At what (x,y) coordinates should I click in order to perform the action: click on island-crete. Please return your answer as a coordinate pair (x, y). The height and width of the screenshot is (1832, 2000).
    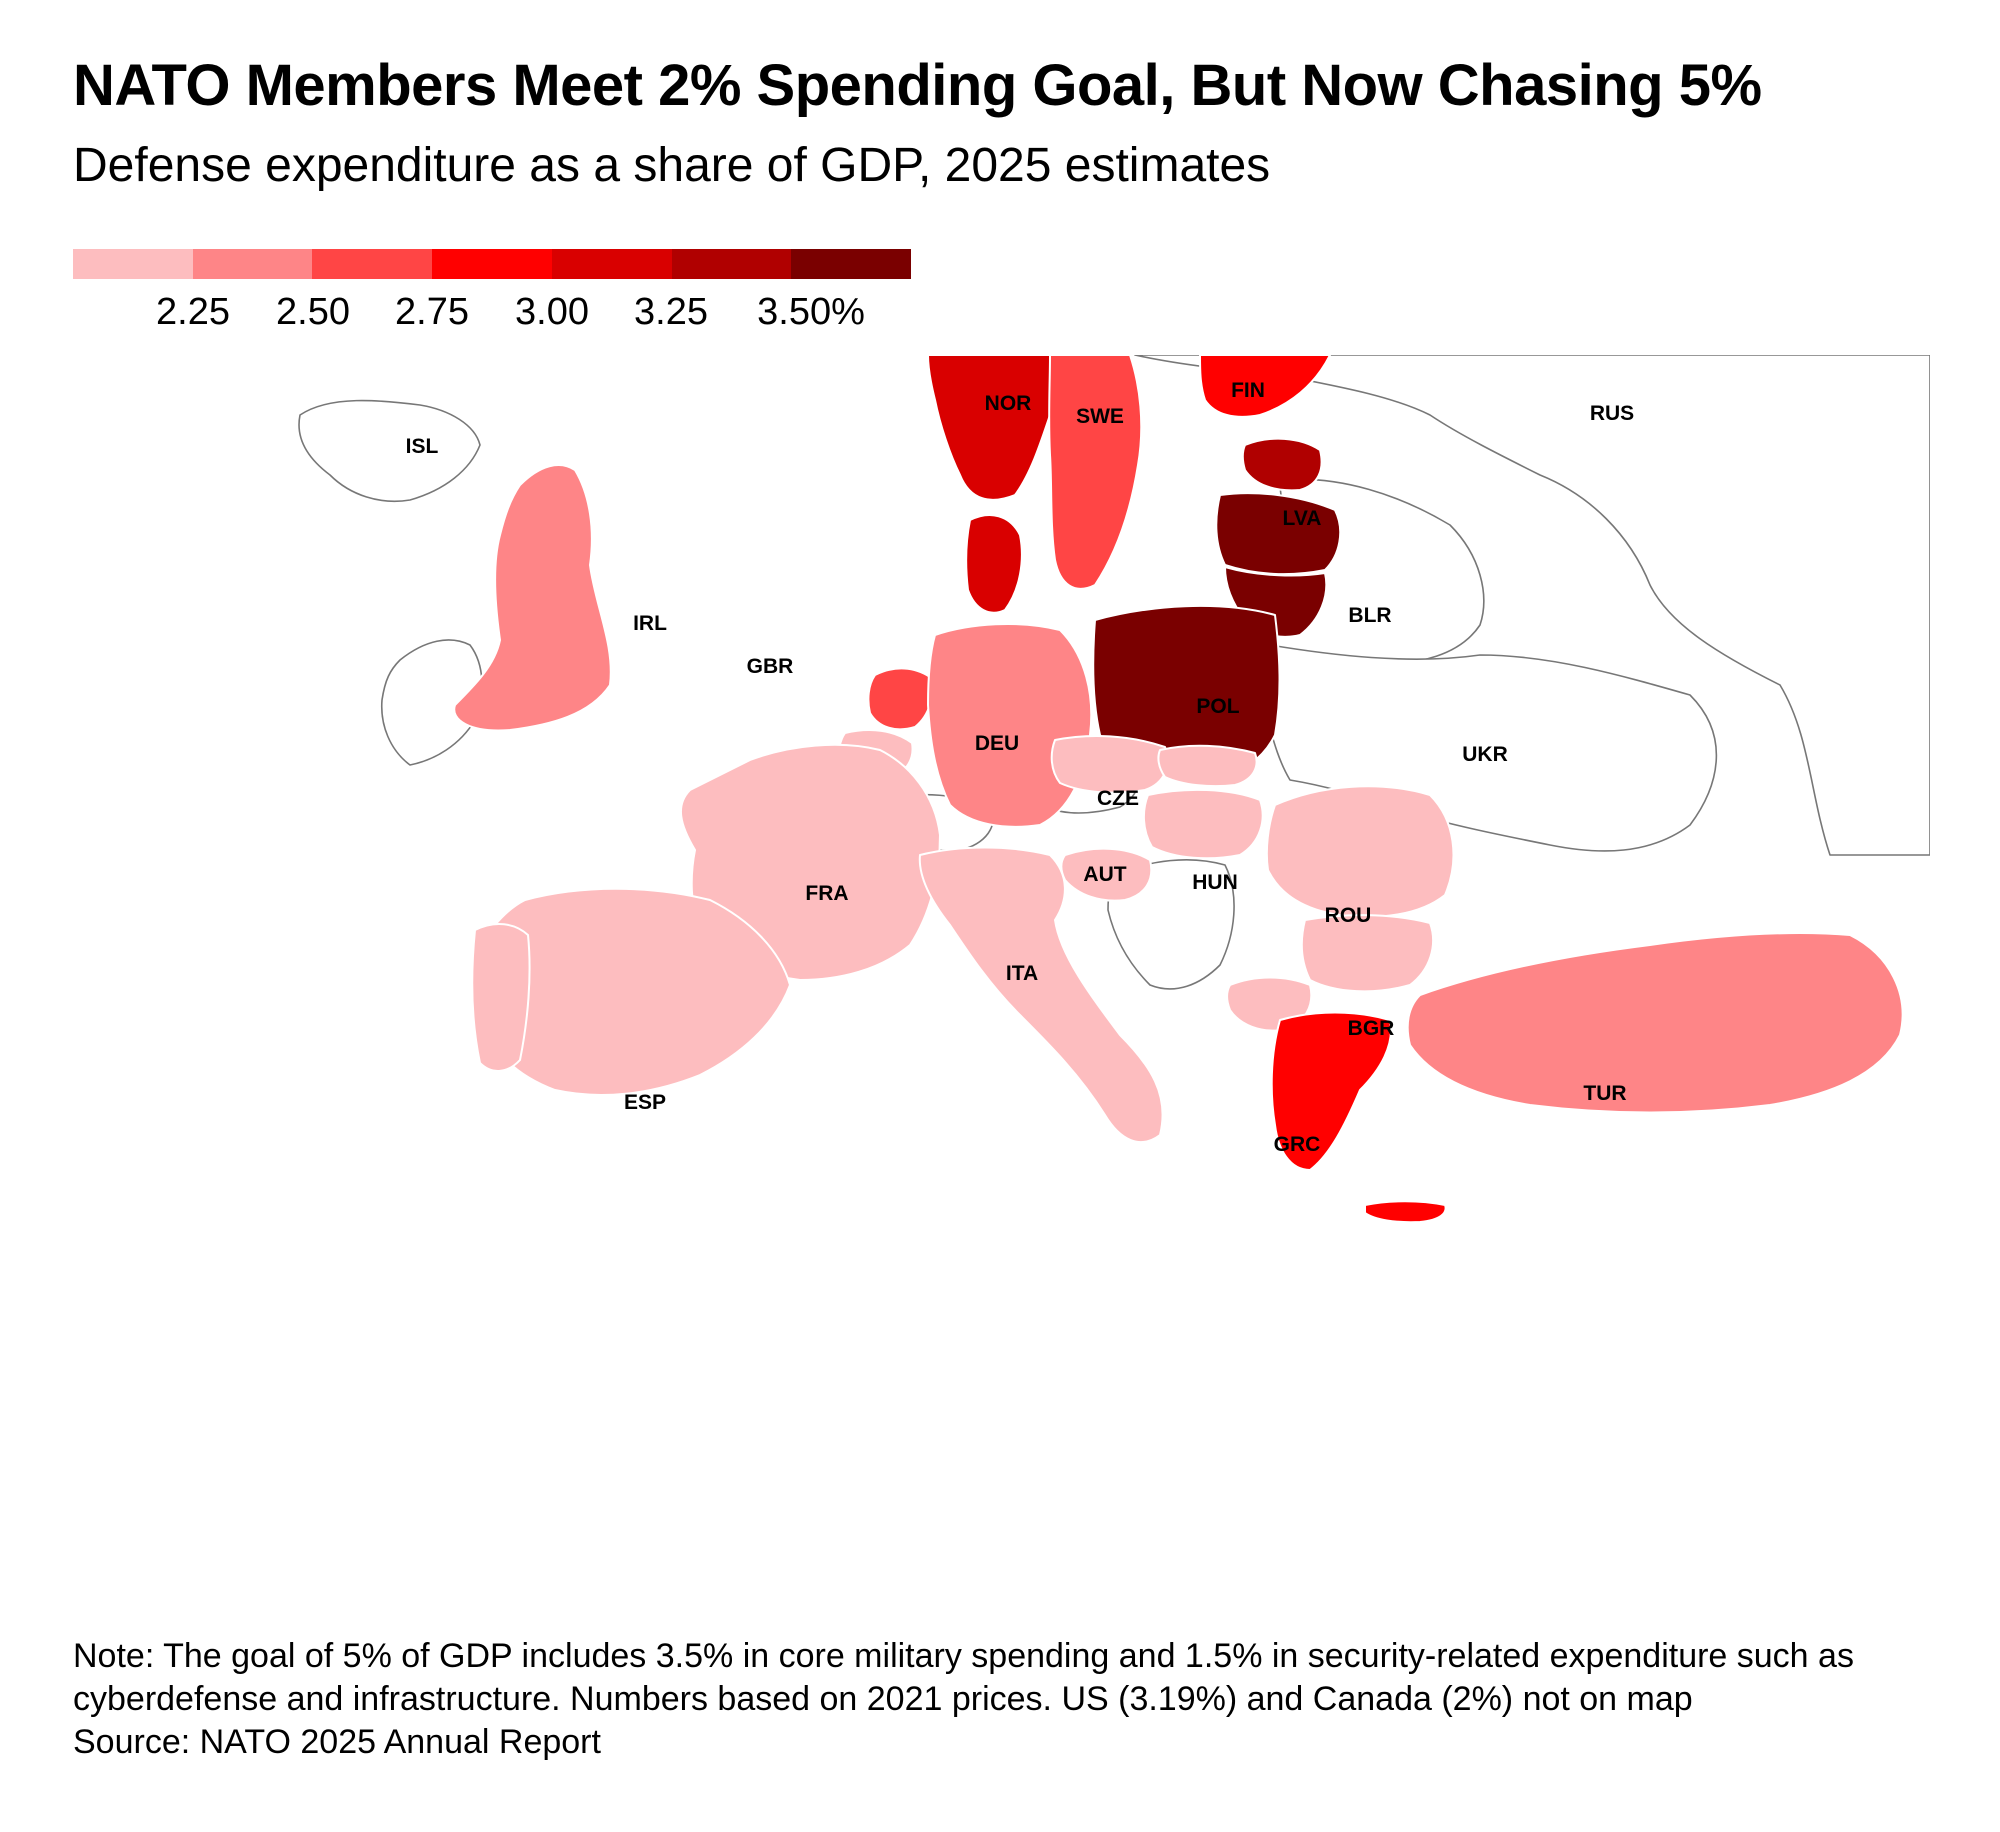
    Looking at the image, I should click on (1405, 1212).